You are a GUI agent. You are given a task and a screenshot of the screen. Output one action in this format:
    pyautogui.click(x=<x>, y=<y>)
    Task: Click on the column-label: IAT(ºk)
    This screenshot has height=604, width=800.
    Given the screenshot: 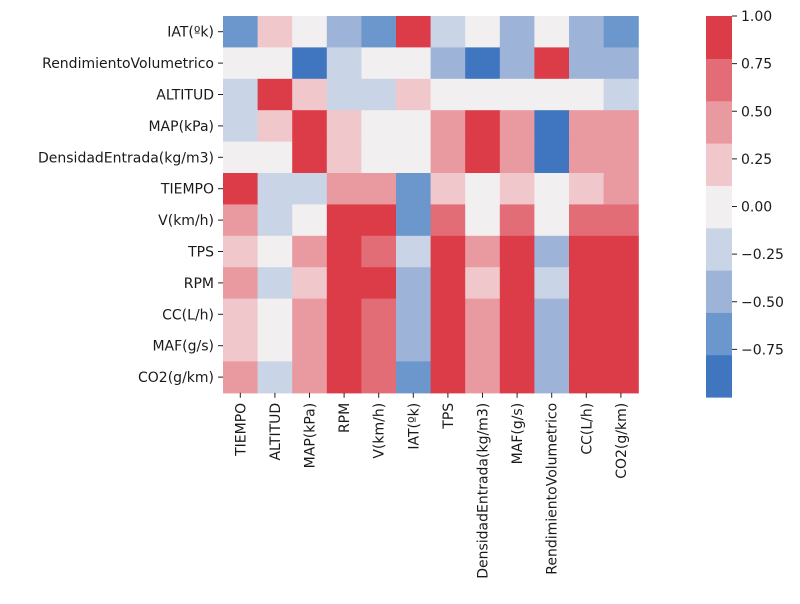 What is the action you would take?
    pyautogui.click(x=414, y=426)
    